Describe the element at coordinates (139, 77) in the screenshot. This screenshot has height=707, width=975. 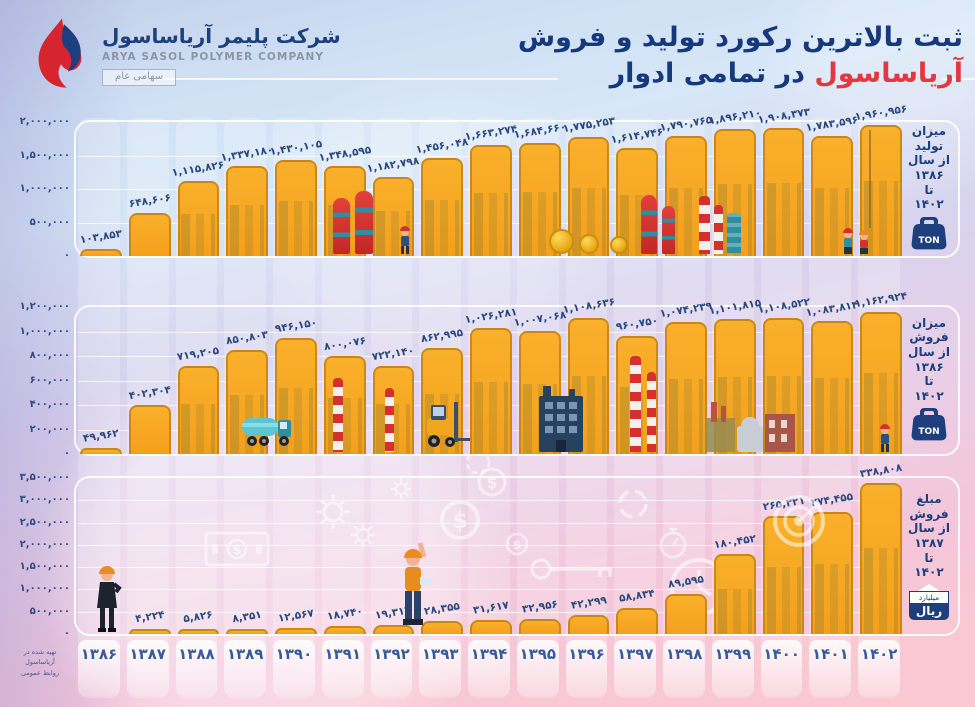
I see `company-type-badge: سهامی عام` at that location.